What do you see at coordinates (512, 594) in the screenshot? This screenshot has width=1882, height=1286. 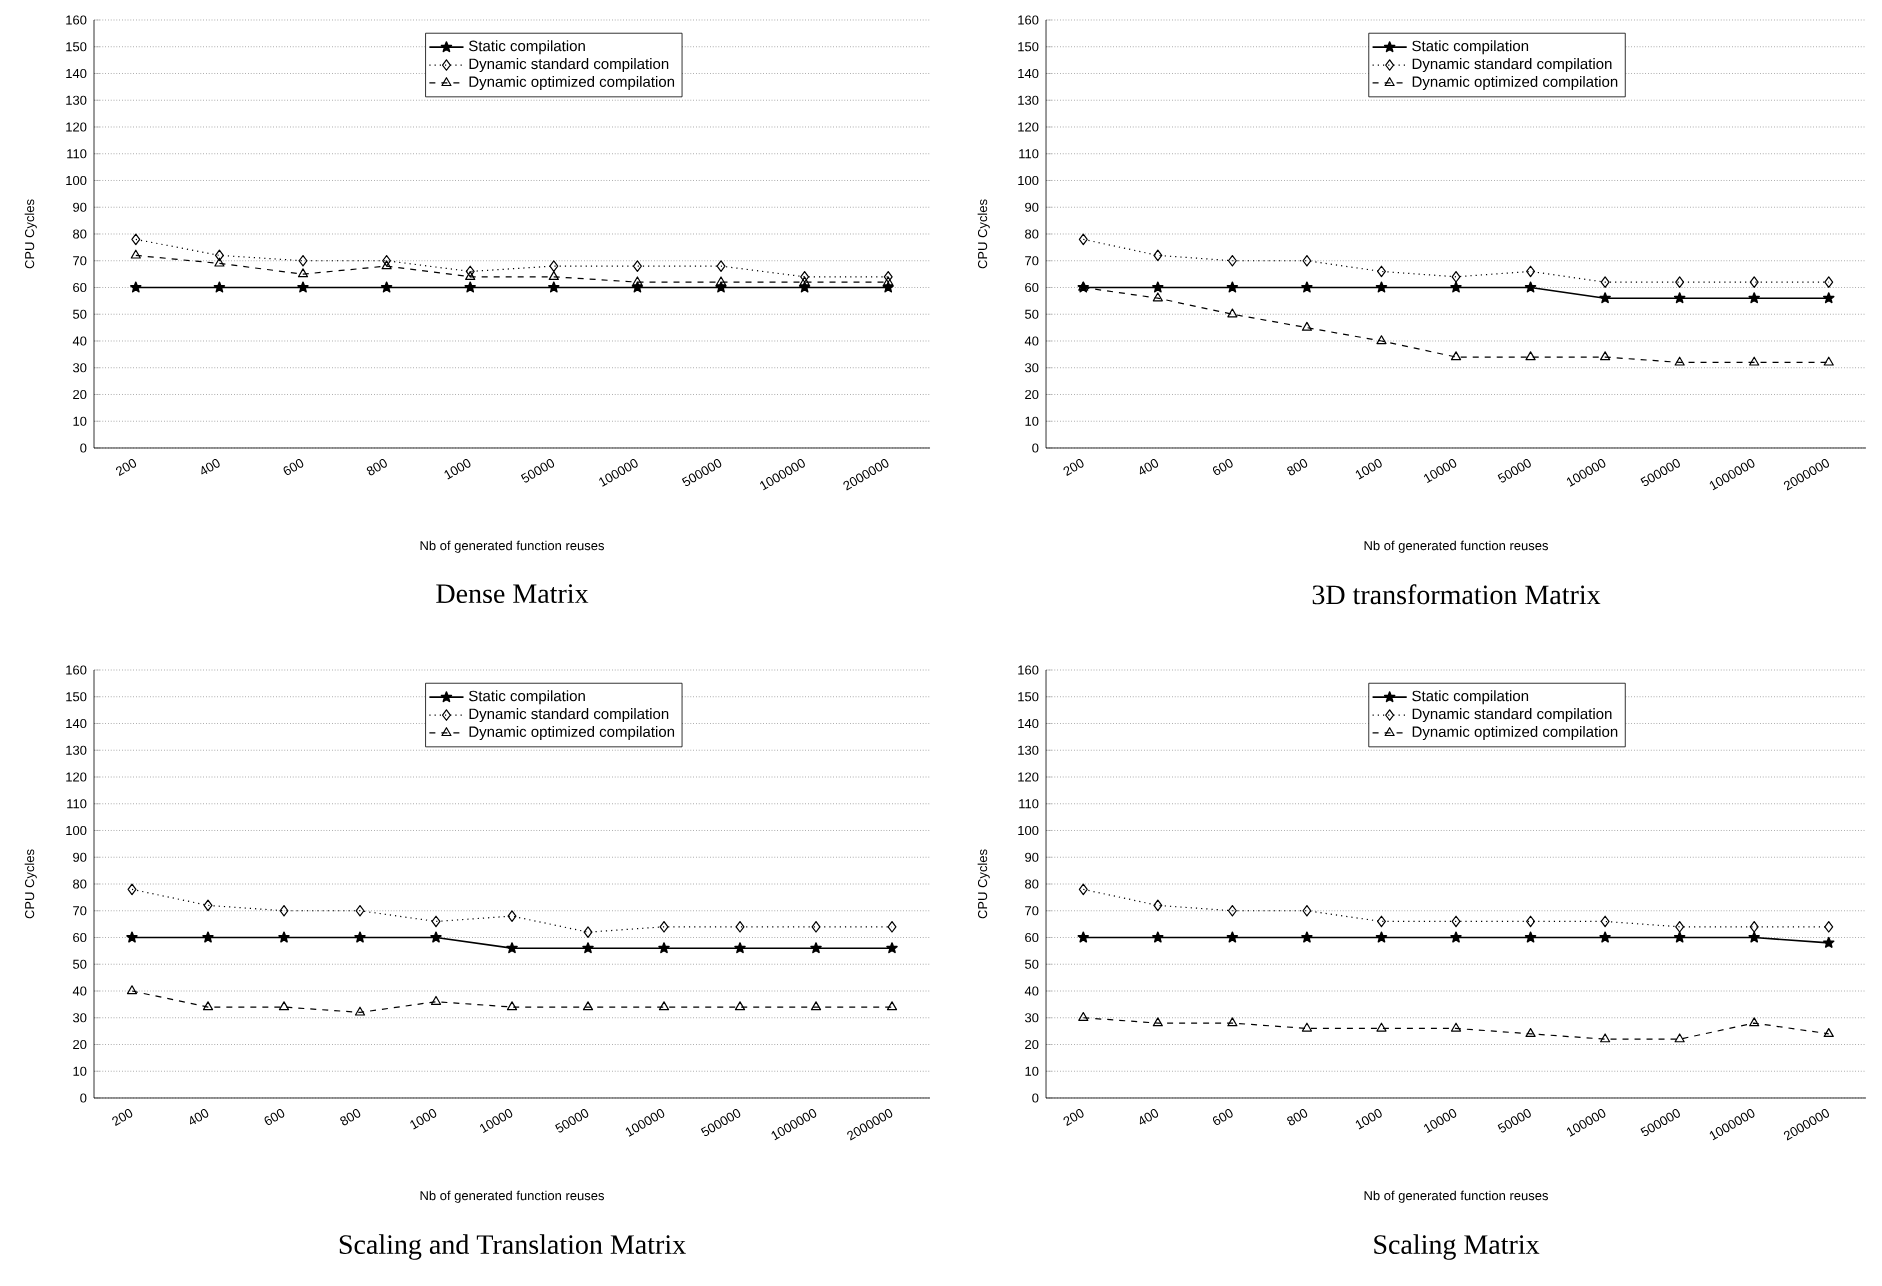 I see `text: Dense Matrix` at bounding box center [512, 594].